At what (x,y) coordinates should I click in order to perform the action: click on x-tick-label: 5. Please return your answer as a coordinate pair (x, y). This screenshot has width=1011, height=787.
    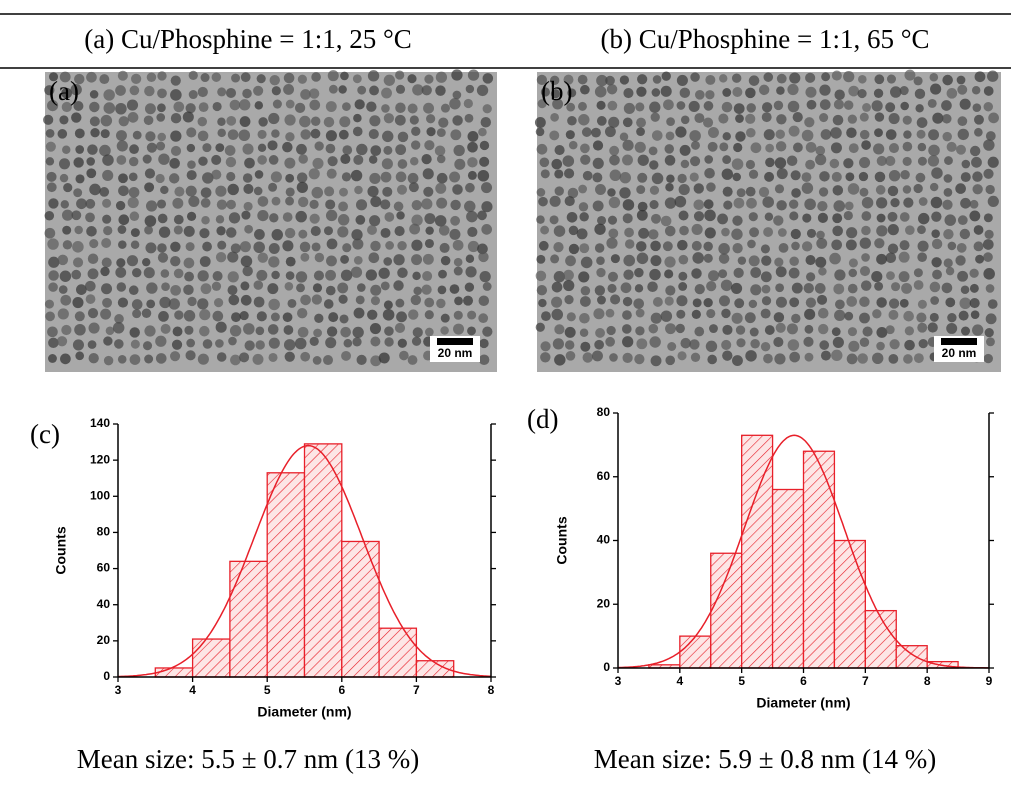
    Looking at the image, I should click on (267, 690).